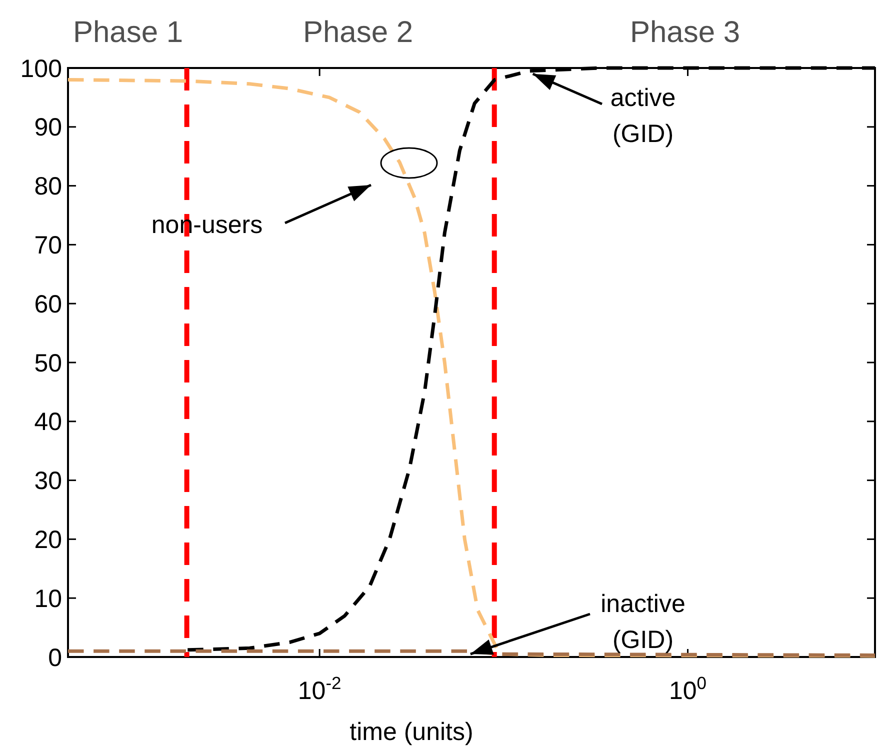  I want to click on text: Phase 1, so click(128, 32).